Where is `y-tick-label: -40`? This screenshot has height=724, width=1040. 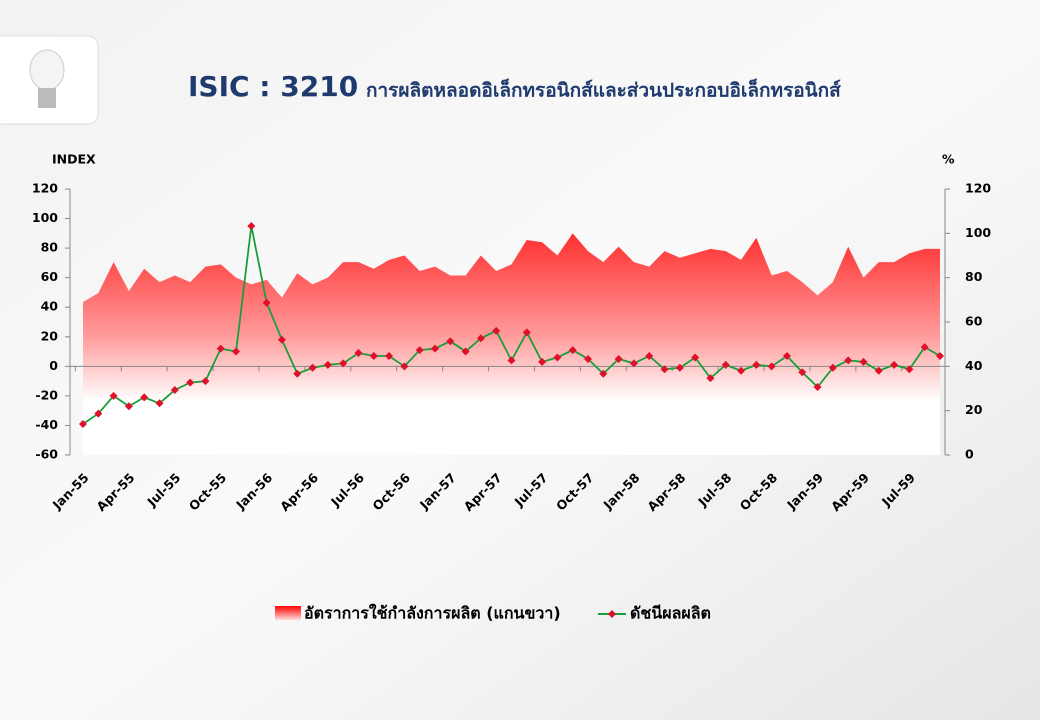 y-tick-label: -40 is located at coordinates (46, 424).